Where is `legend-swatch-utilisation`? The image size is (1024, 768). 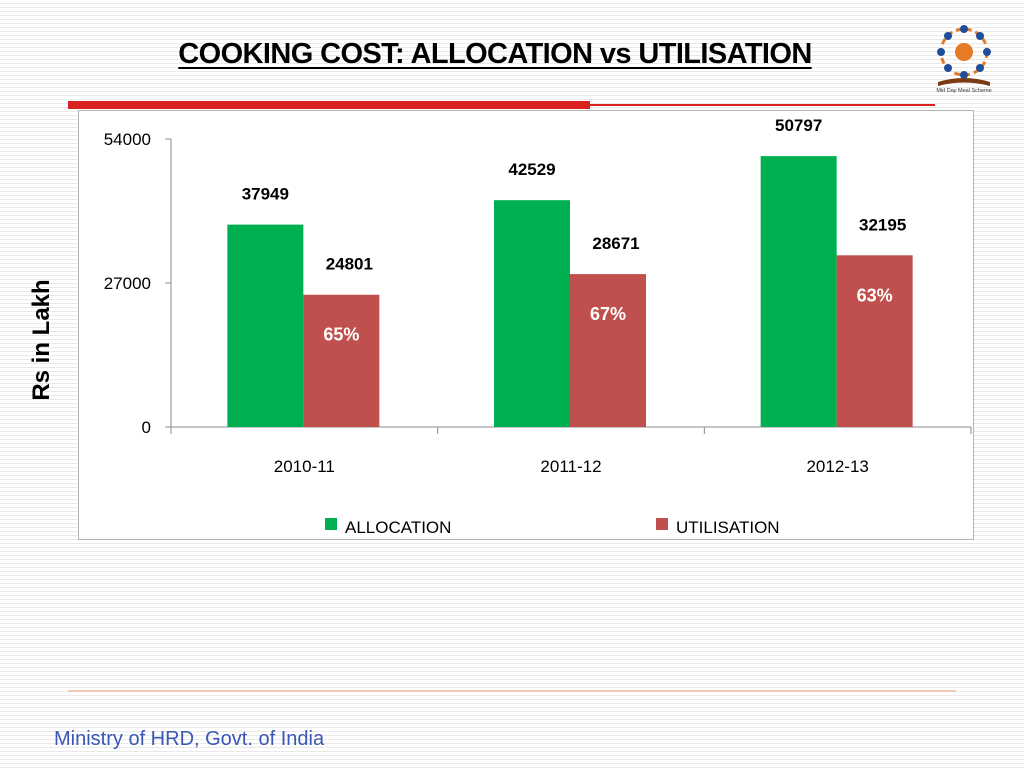
legend-swatch-utilisation is located at coordinates (662, 524).